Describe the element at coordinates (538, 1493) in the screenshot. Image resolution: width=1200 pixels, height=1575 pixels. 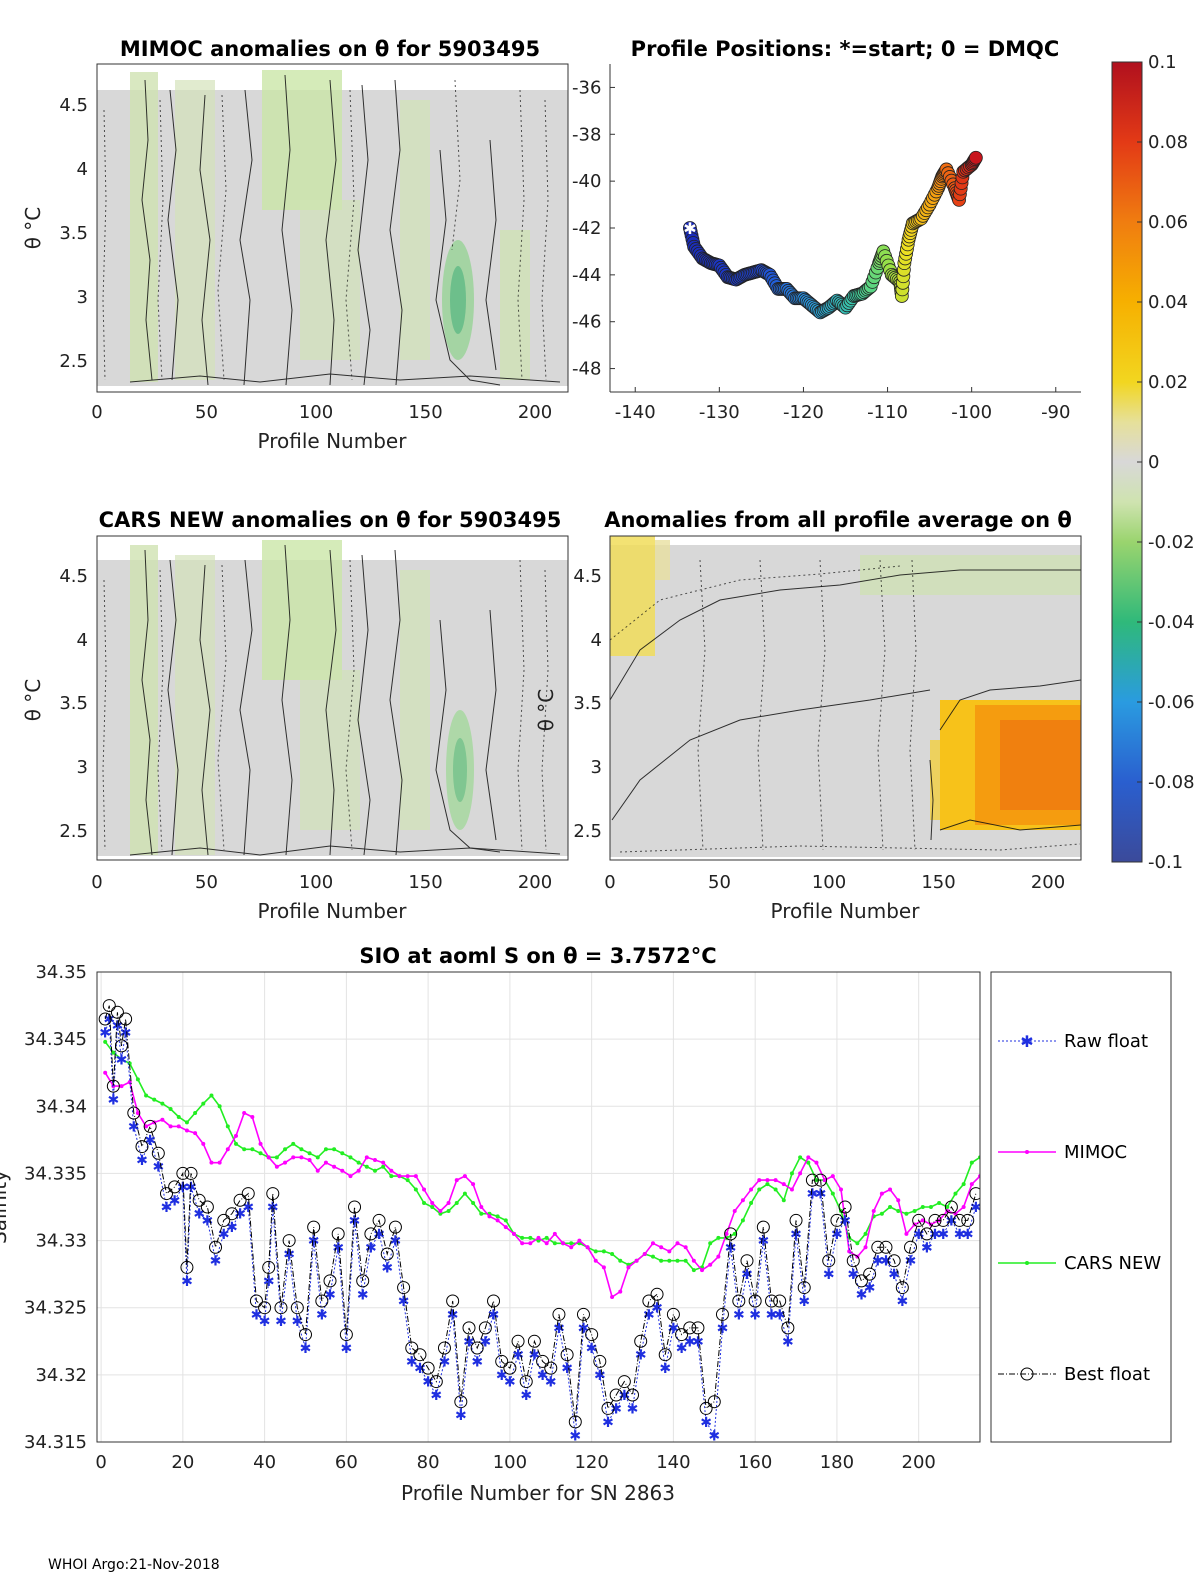
I see `salinity-xlabel: Profile Number for SN 2863` at that location.